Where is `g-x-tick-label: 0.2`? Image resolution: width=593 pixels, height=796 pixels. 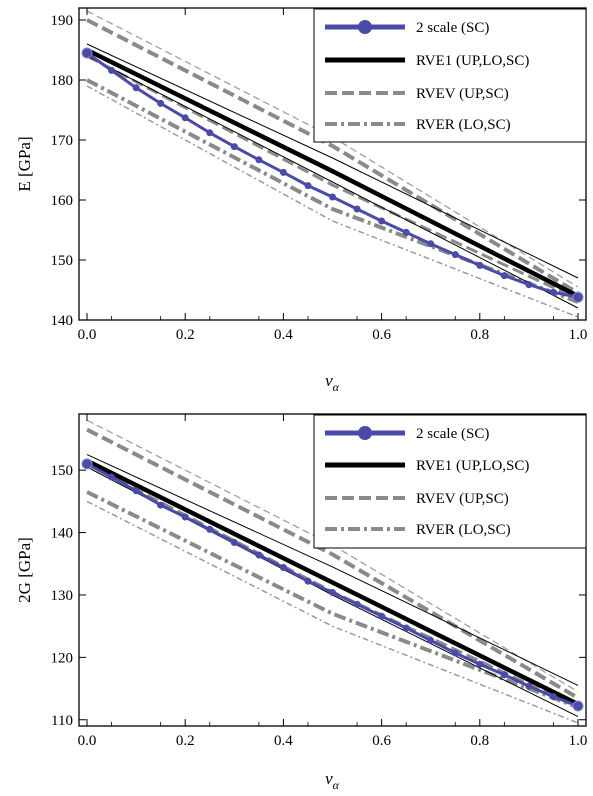
g-x-tick-label: 0.2 is located at coordinates (185, 741).